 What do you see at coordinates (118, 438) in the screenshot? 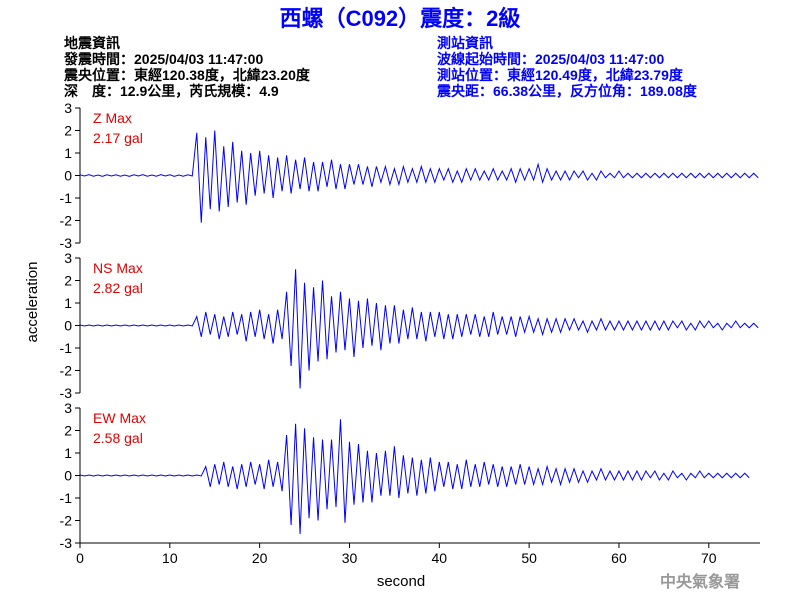
I see `peak-label: 2.58 gal` at bounding box center [118, 438].